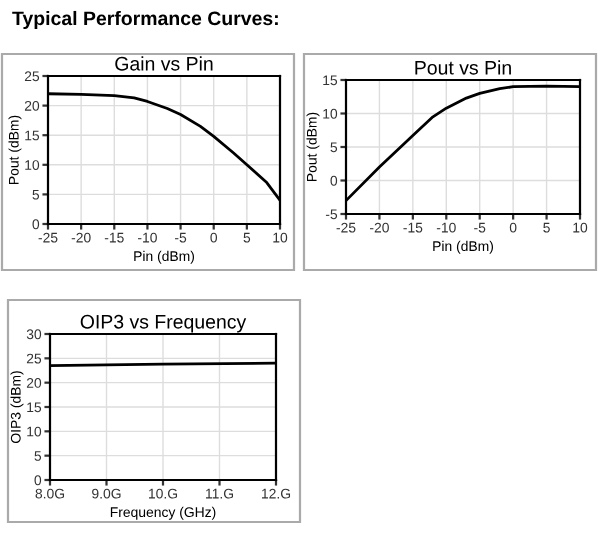 The image size is (600, 538). What do you see at coordinates (163, 323) in the screenshot?
I see `chart-title: OIP3 vs Frequency` at bounding box center [163, 323].